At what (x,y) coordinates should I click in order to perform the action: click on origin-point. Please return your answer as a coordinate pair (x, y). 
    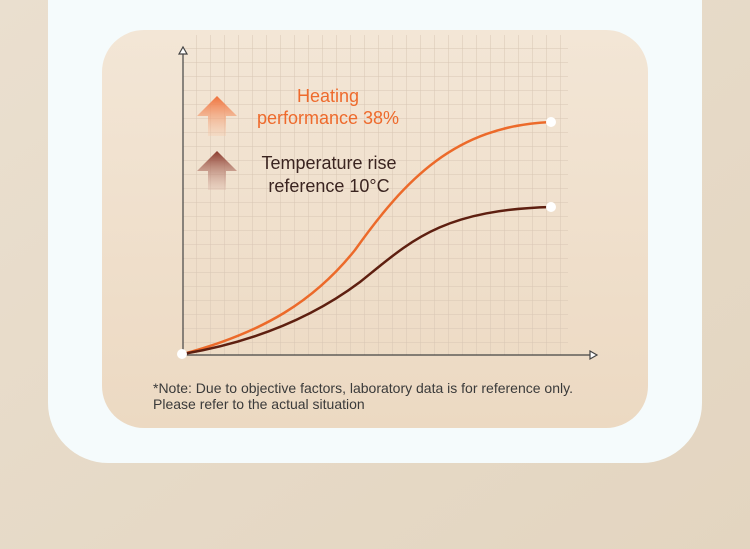
    Looking at the image, I should click on (182, 354).